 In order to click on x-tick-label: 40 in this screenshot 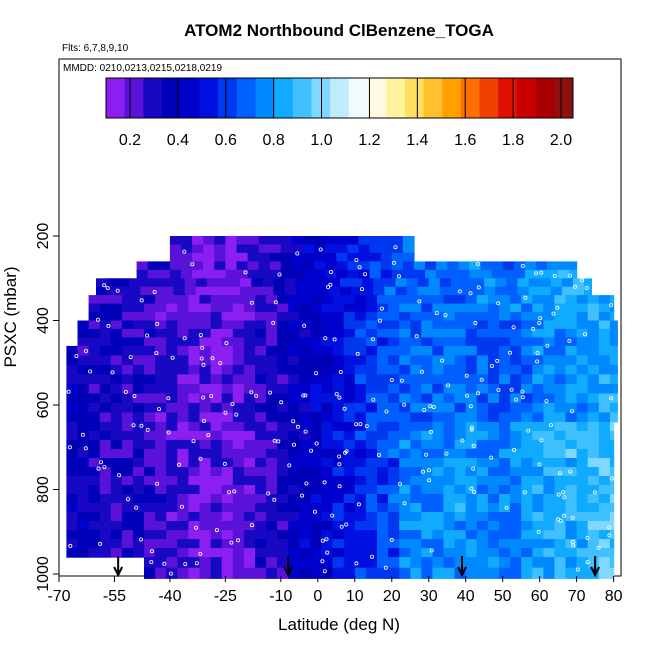, I will do `click(466, 596)`.